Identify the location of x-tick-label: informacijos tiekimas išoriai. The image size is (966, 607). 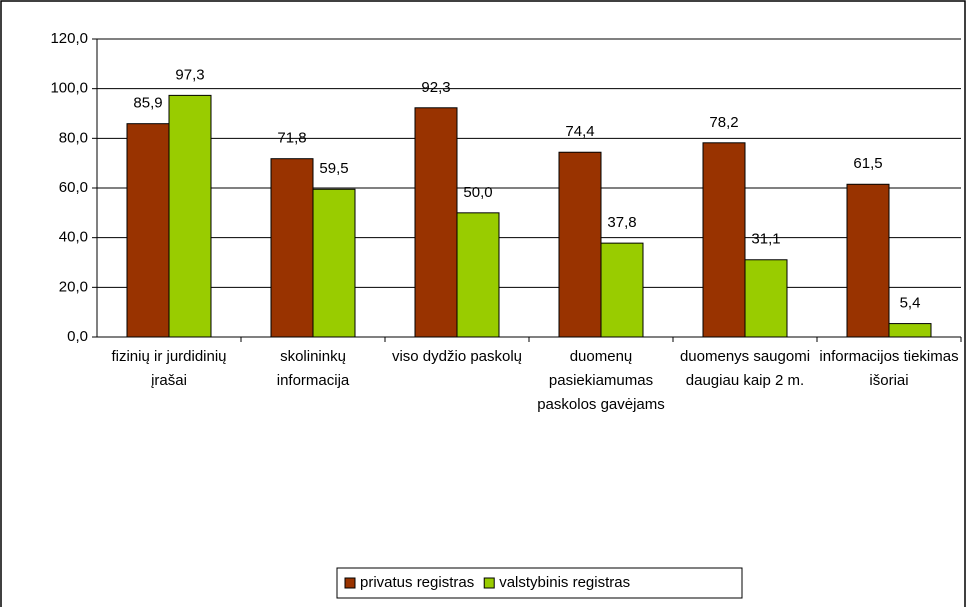
(889, 368).